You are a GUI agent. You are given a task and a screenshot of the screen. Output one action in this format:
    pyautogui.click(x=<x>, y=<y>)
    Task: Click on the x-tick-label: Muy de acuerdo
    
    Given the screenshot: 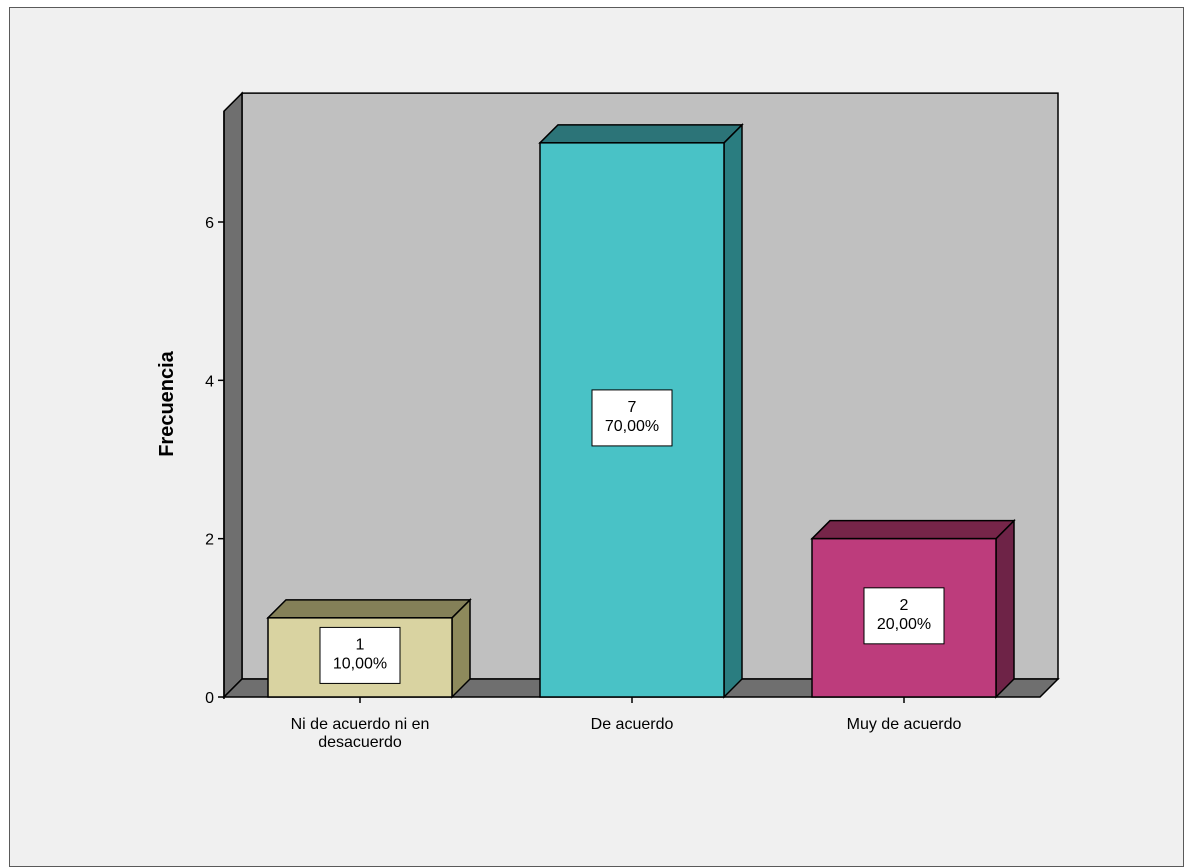 What is the action you would take?
    pyautogui.click(x=904, y=724)
    